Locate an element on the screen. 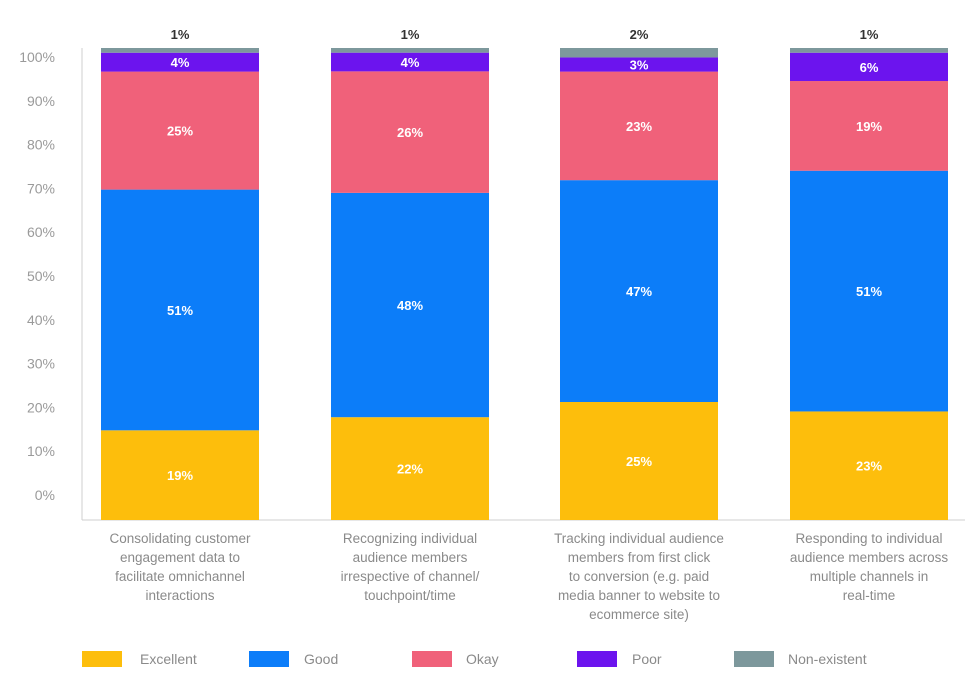 The image size is (975, 679). y-tick-label: 80% is located at coordinates (41, 145).